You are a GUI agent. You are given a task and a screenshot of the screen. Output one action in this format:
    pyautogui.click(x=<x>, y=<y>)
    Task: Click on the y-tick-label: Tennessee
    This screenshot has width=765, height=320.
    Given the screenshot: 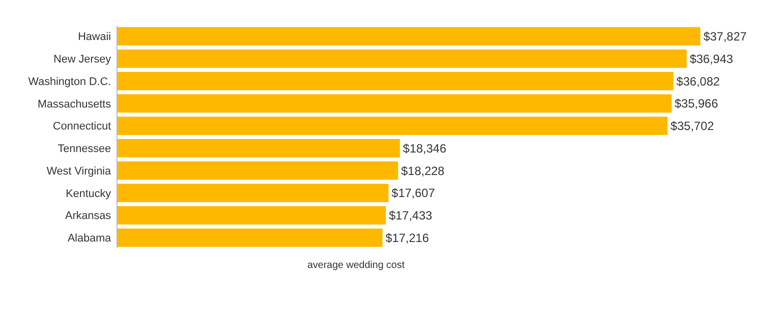 What is the action you would take?
    pyautogui.click(x=84, y=149)
    